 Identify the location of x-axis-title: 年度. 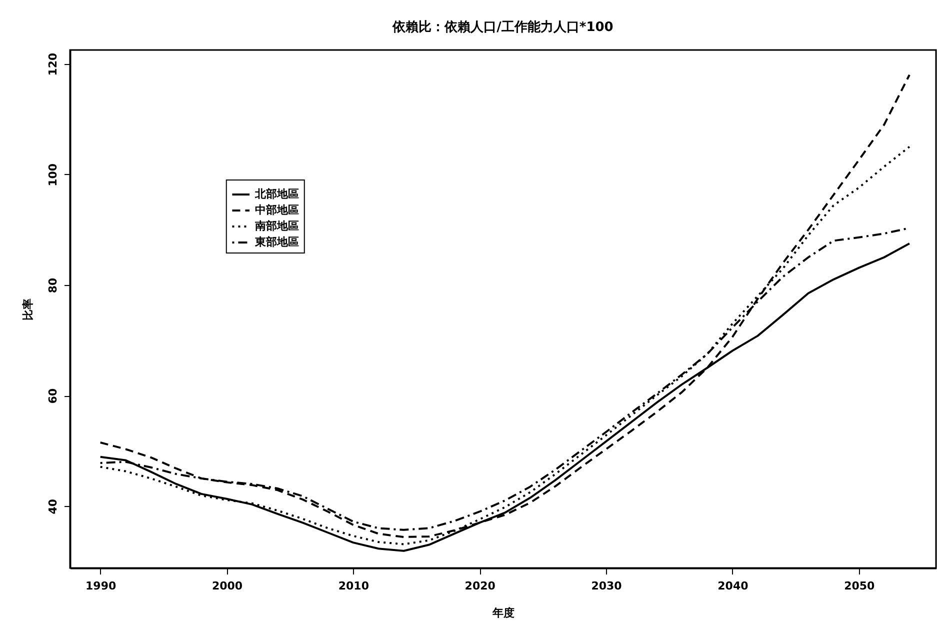
(503, 613).